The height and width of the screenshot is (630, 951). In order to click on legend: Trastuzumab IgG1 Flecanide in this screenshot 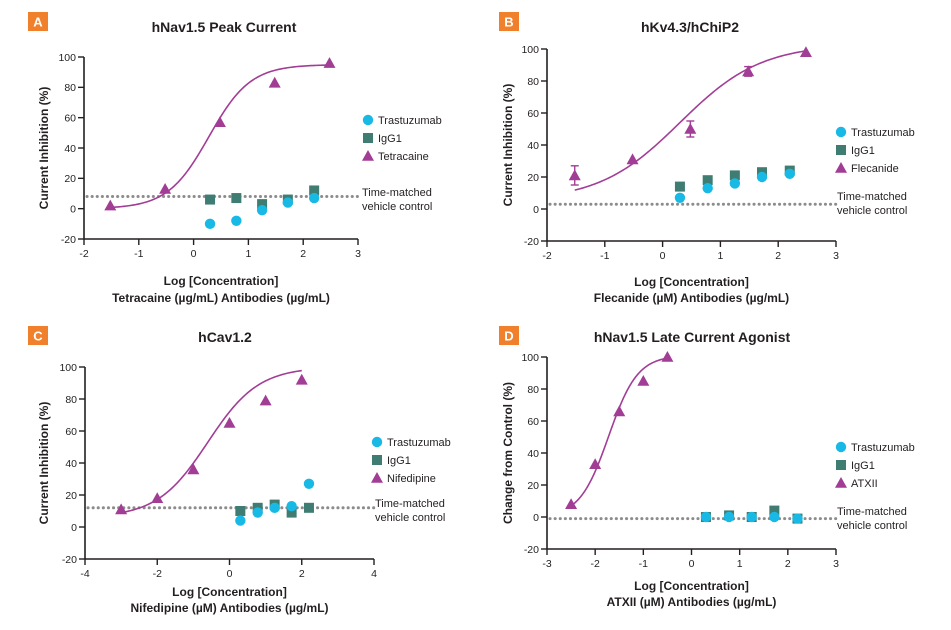, I will do `click(875, 150)`.